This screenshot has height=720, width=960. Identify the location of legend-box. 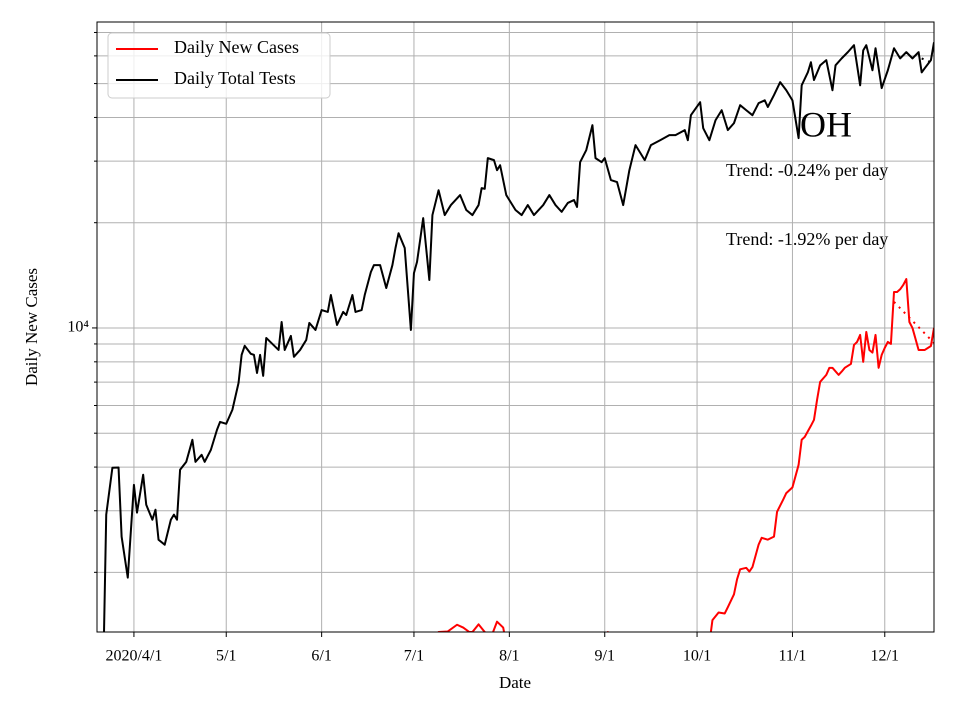
(219, 65).